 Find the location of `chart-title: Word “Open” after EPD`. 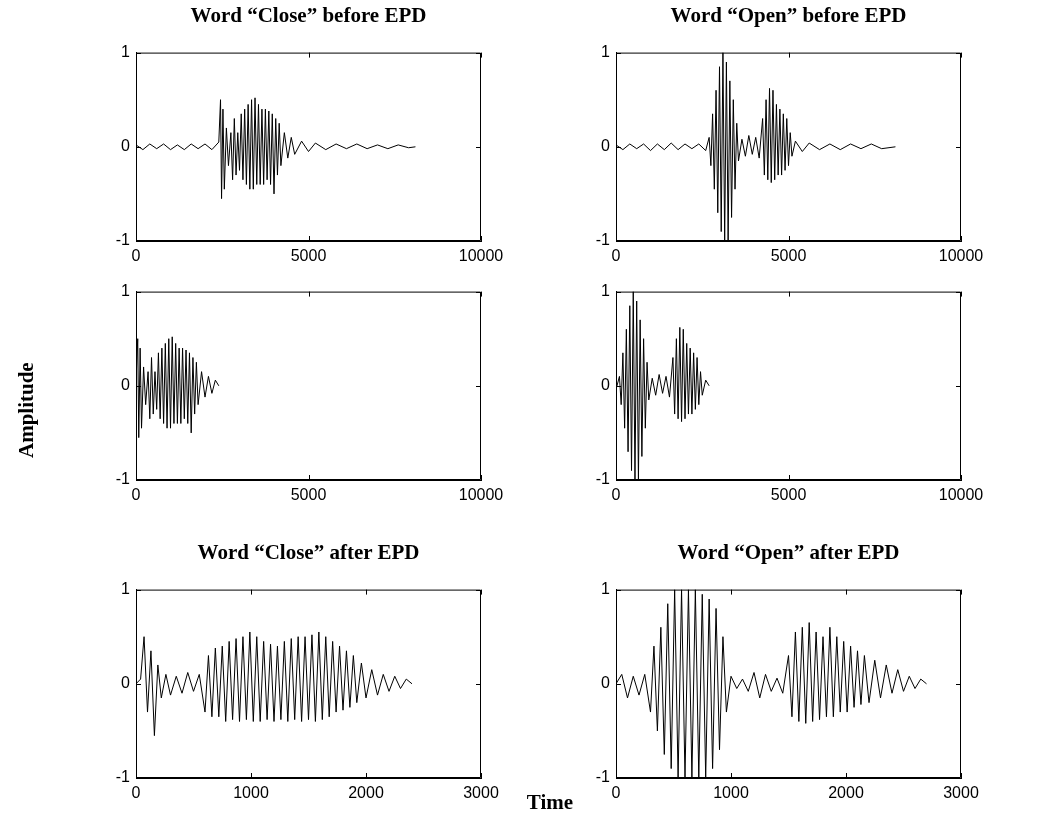

chart-title: Word “Open” after EPD is located at coordinates (788, 552).